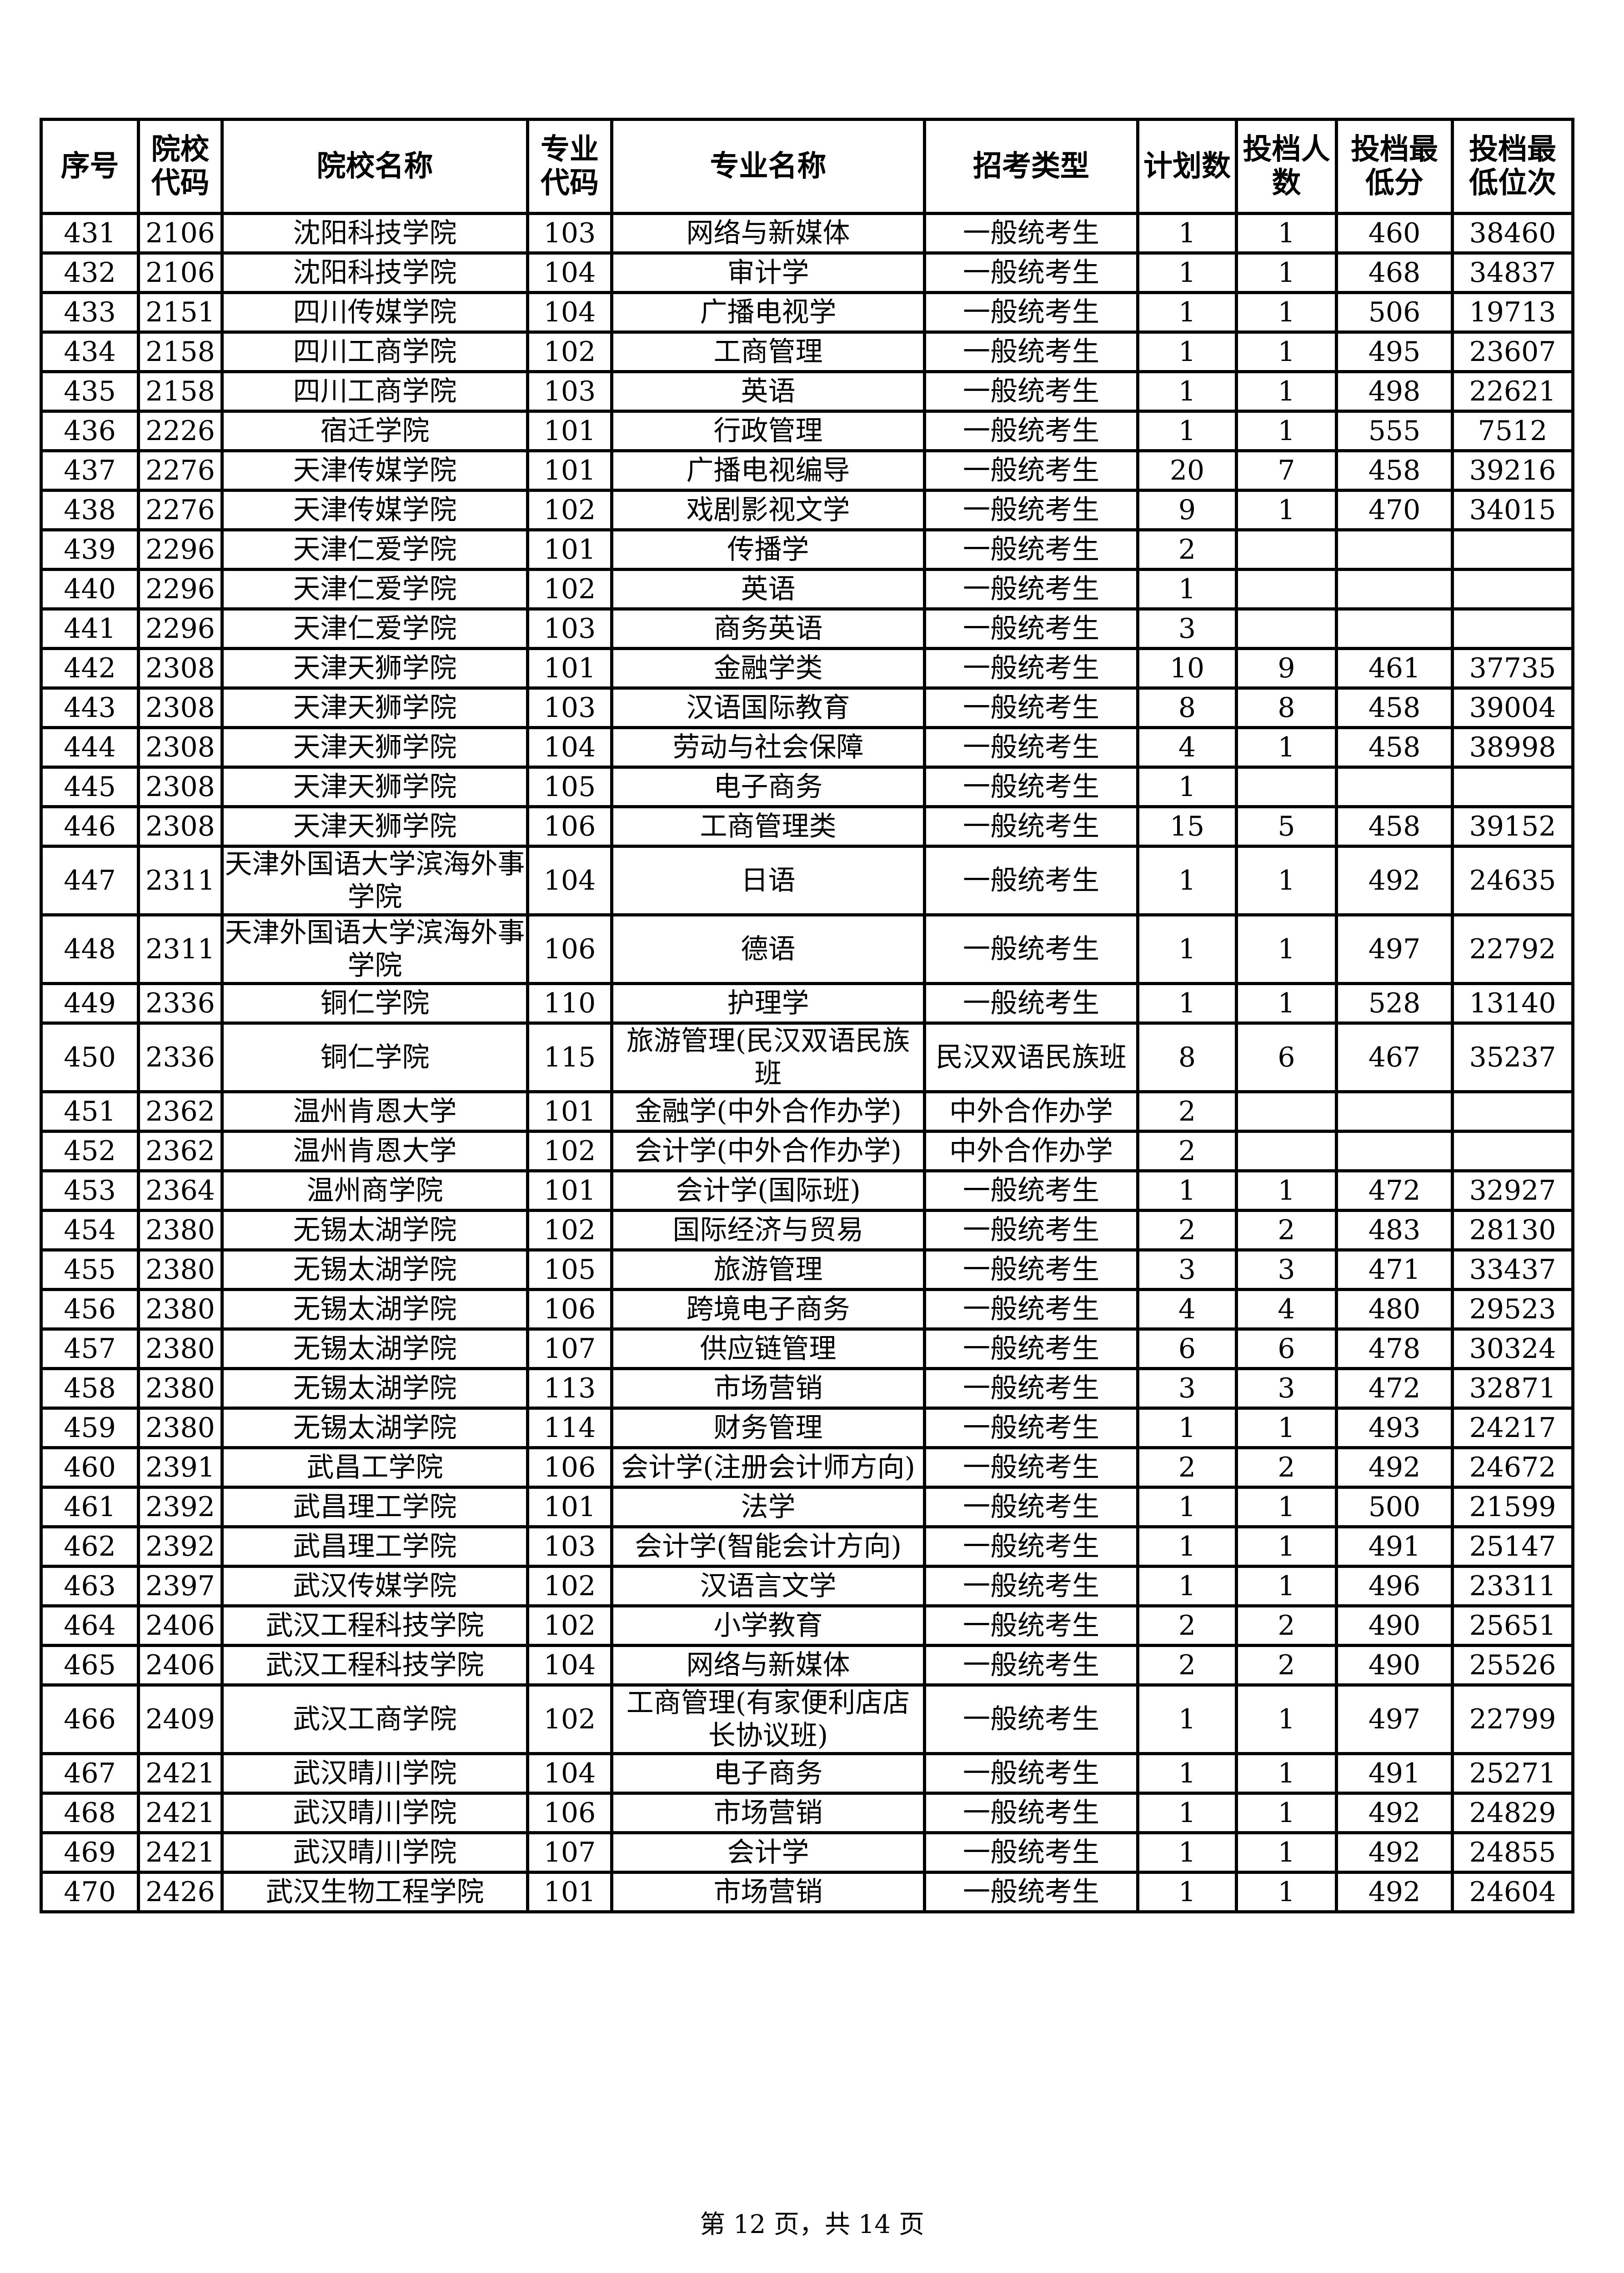  Describe the element at coordinates (768, 1719) in the screenshot. I see `cell-major-name: 工商管理(有家便利店店长协议班)` at that location.